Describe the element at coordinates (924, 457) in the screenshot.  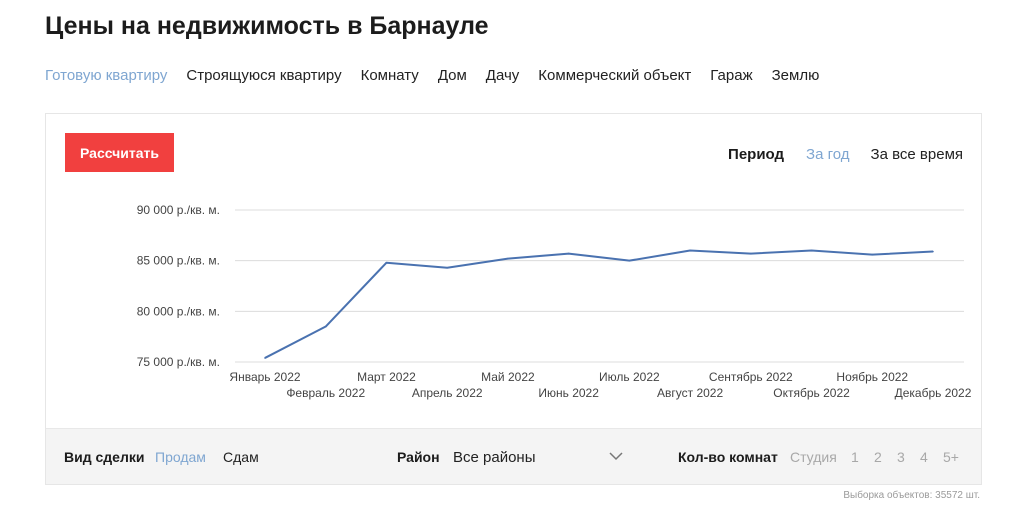
I see `room-option-4: 4` at that location.